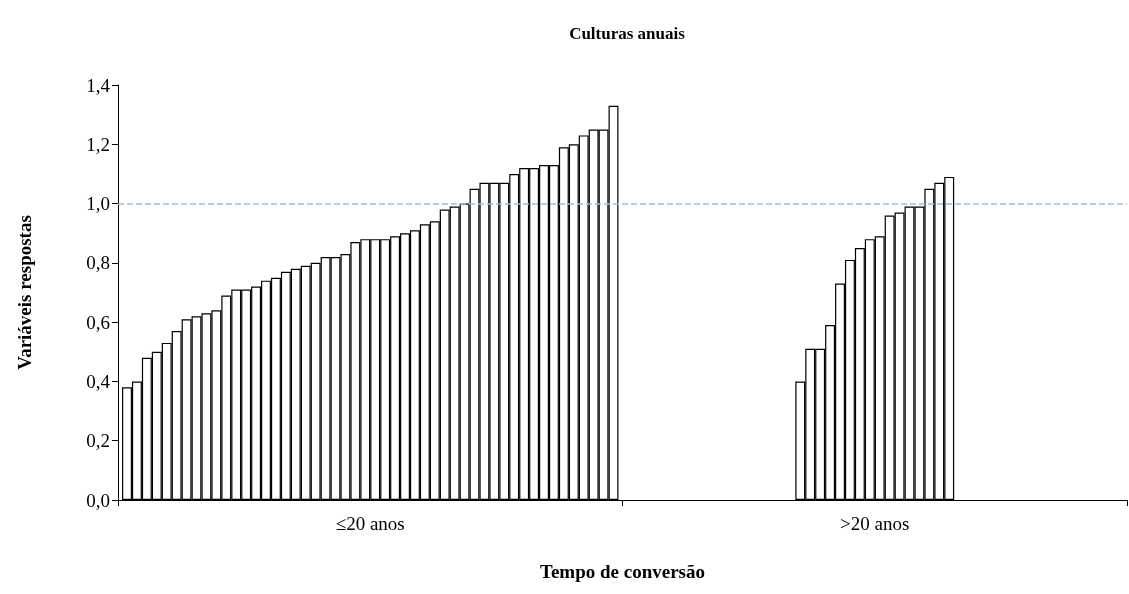  Describe the element at coordinates (370, 523) in the screenshot. I see `x-tick-label: ≤20 anos` at that location.